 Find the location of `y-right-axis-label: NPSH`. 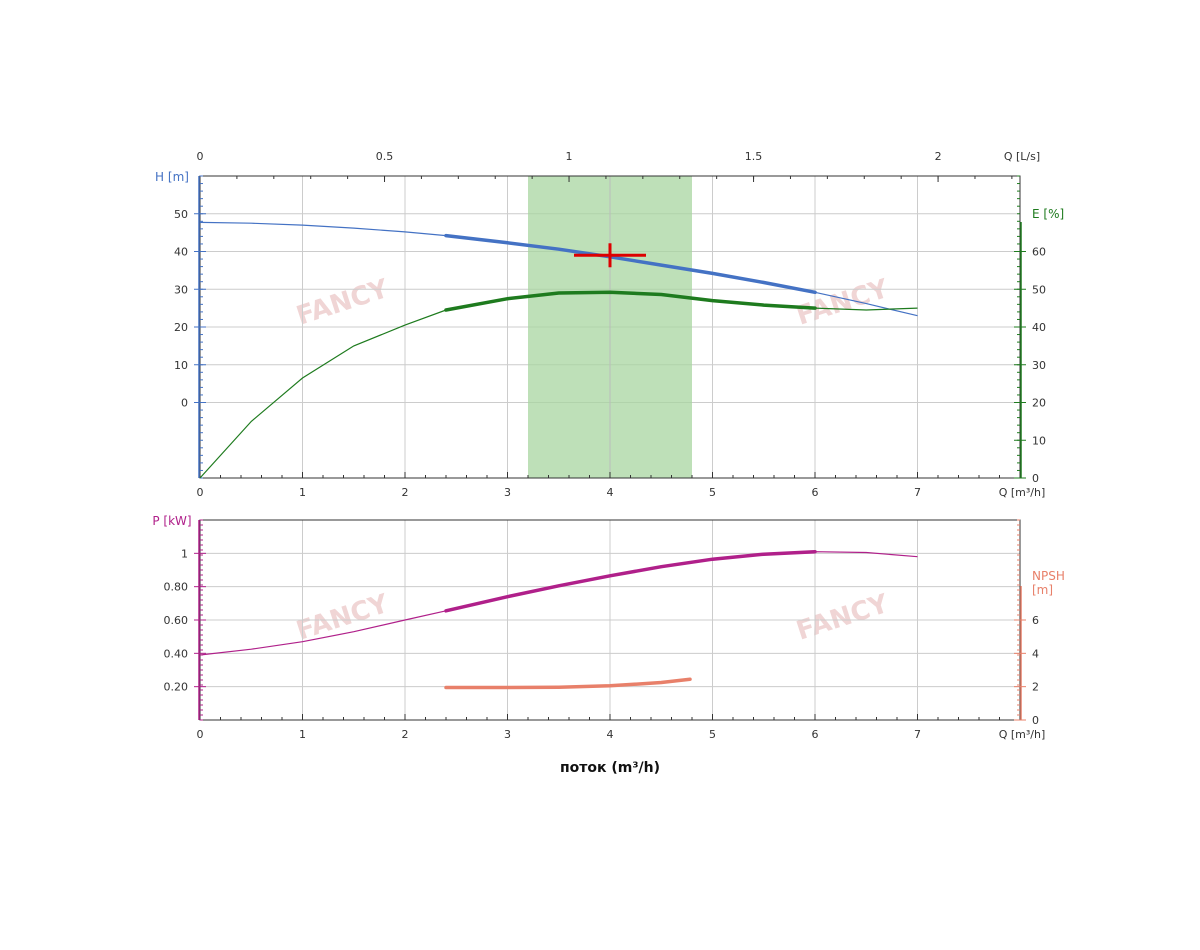

y-right-axis-label: NPSH is located at coordinates (1048, 576).